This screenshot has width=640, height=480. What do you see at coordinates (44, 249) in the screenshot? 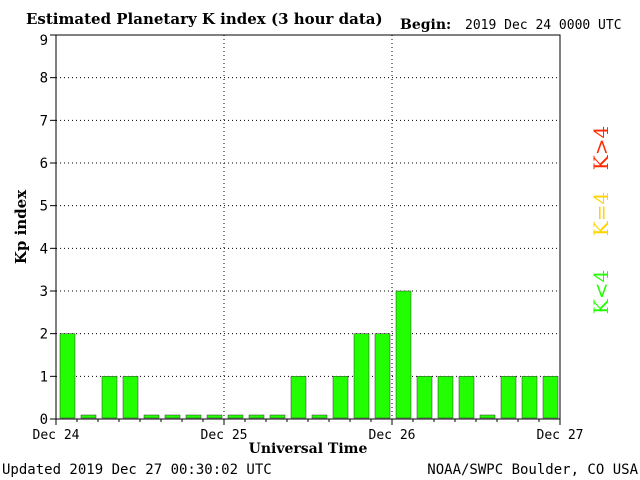
I see `y-tick-label: 4` at bounding box center [44, 249].